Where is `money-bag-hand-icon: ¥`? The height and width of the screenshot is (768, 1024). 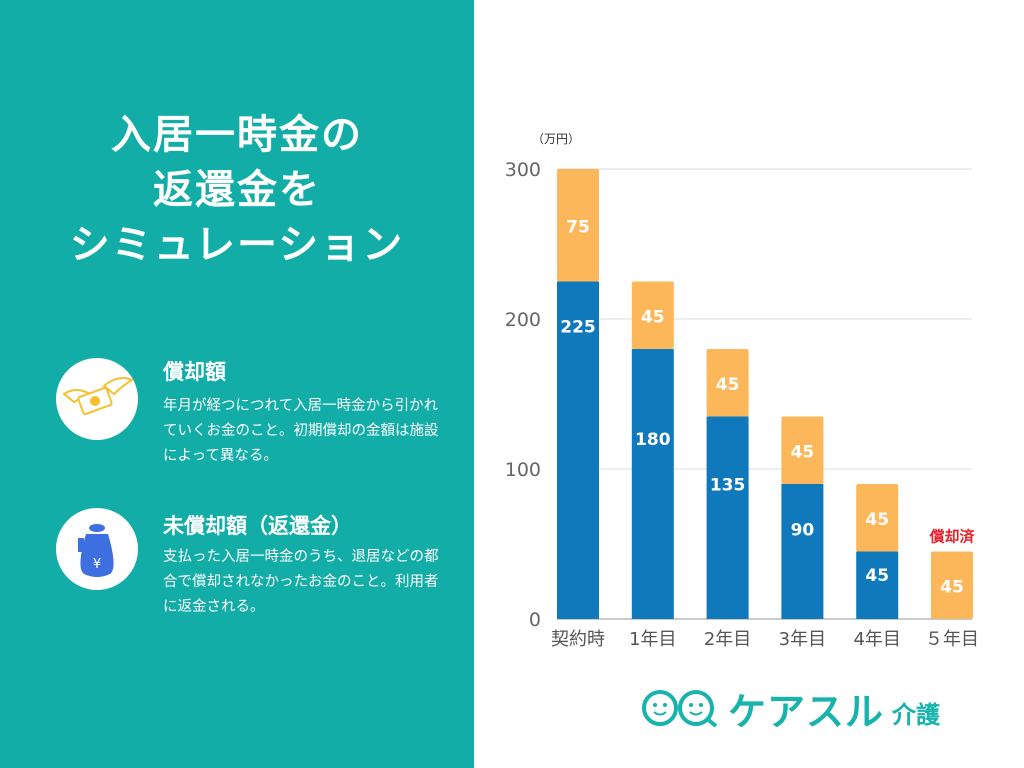
money-bag-hand-icon: ¥ is located at coordinates (97, 549).